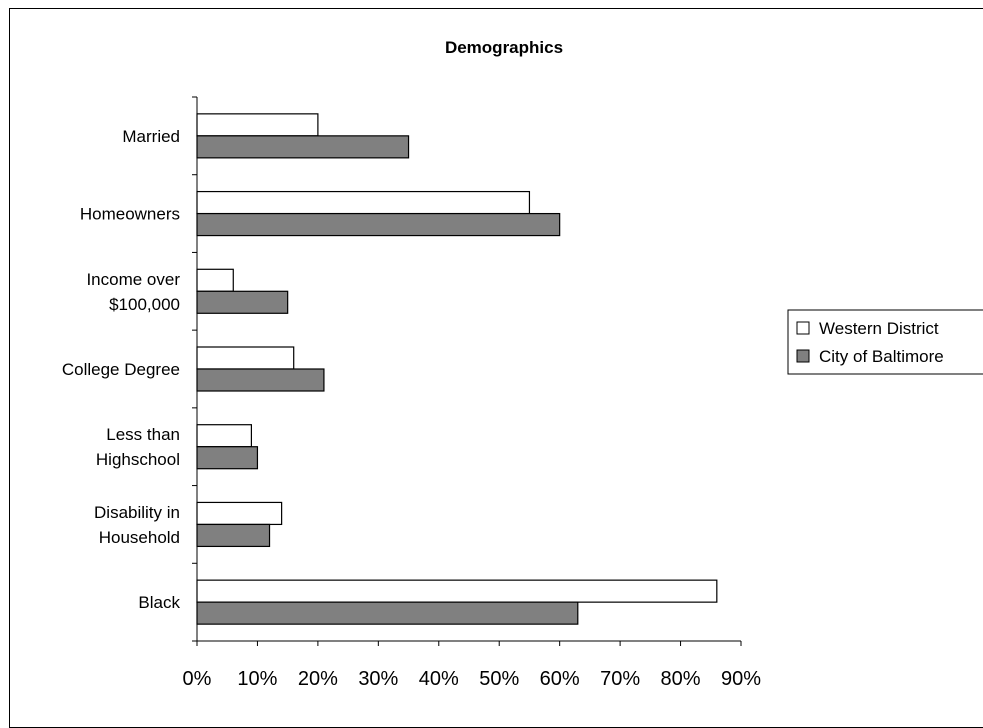  Describe the element at coordinates (499, 679) in the screenshot. I see `x-tick-label: 50%` at that location.